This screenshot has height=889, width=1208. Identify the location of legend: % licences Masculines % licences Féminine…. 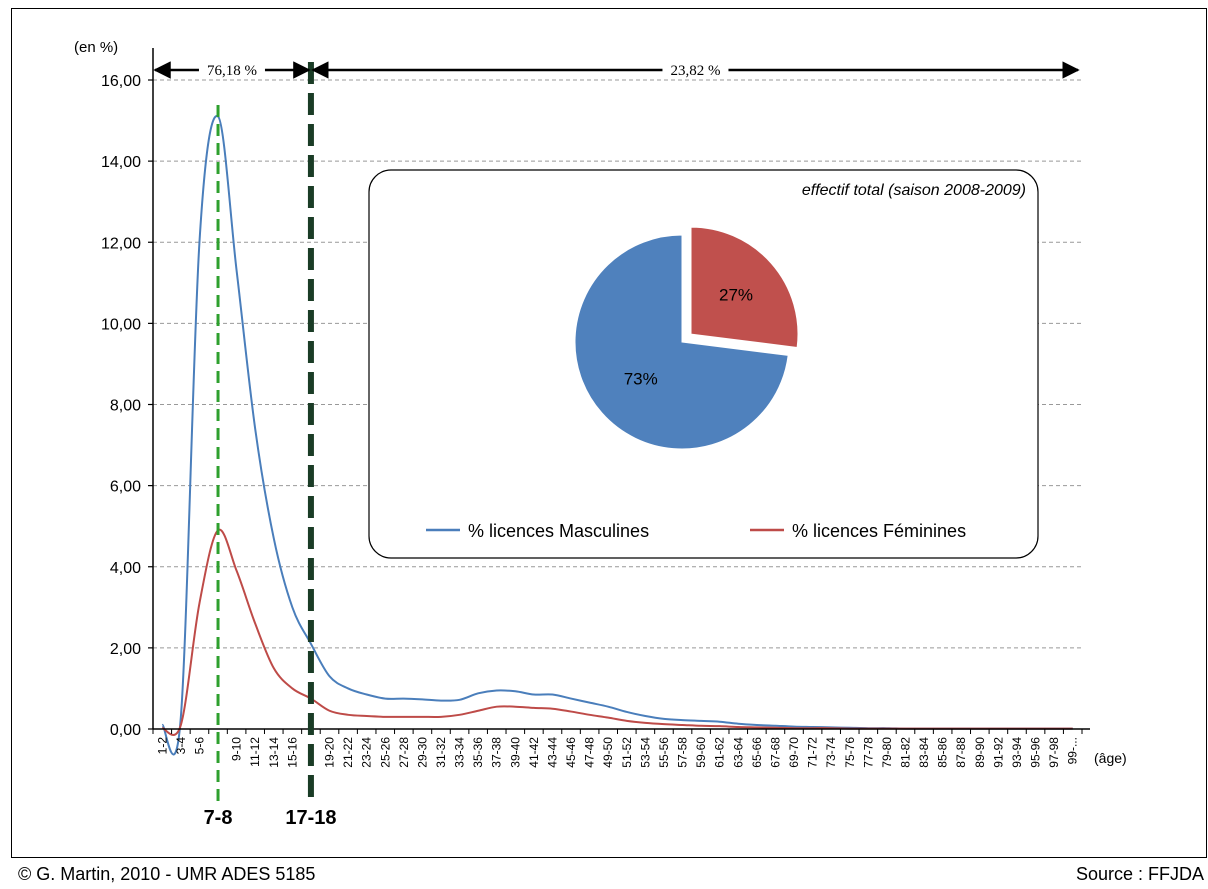
(696, 531).